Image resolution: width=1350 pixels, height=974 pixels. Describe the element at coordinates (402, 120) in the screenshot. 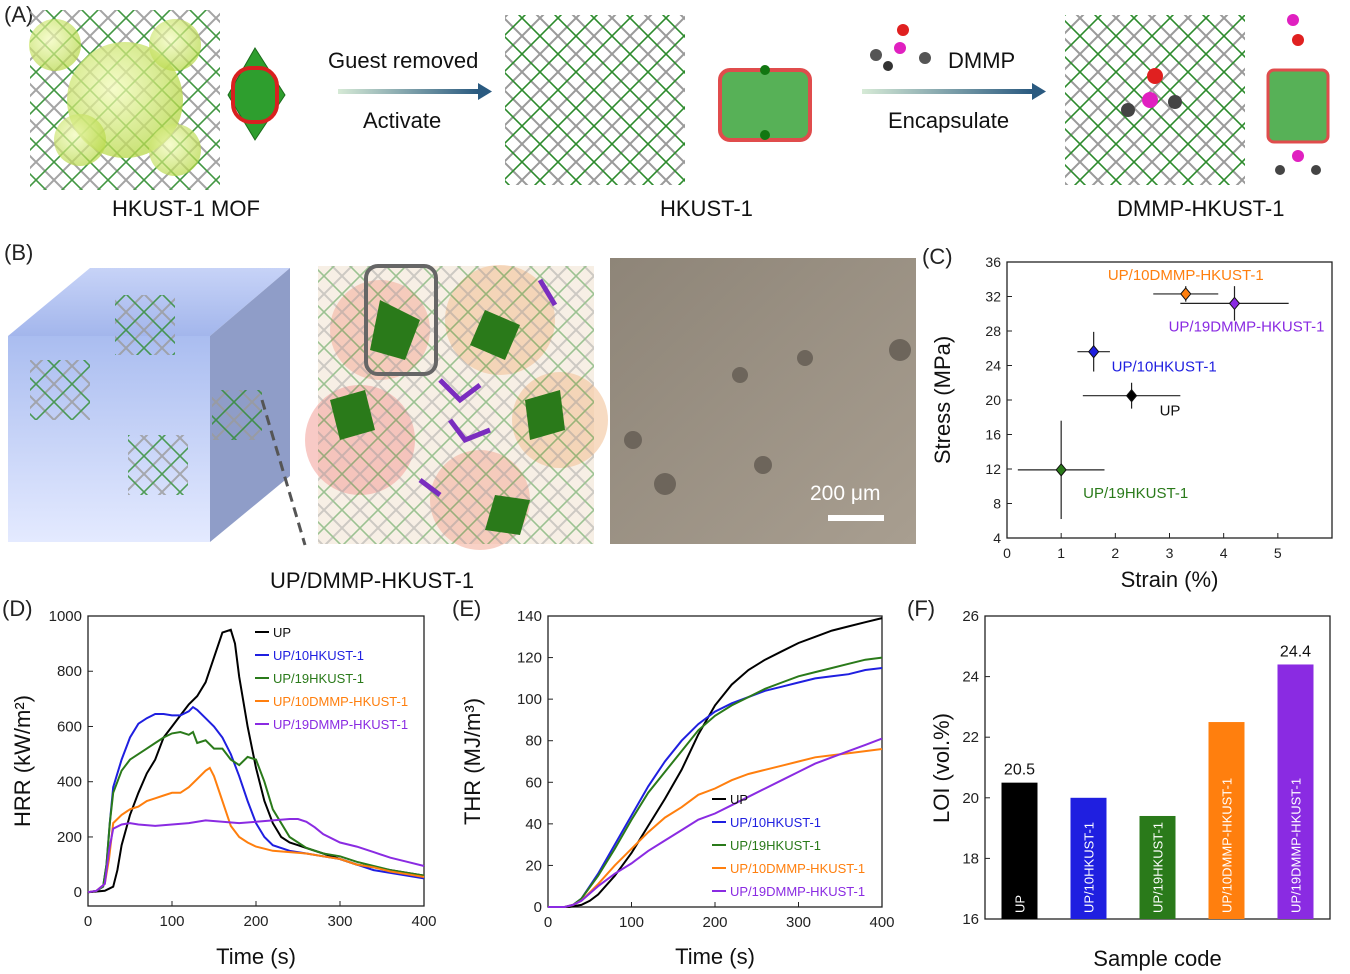

I see `arrow1-bottom-label: Activate` at that location.